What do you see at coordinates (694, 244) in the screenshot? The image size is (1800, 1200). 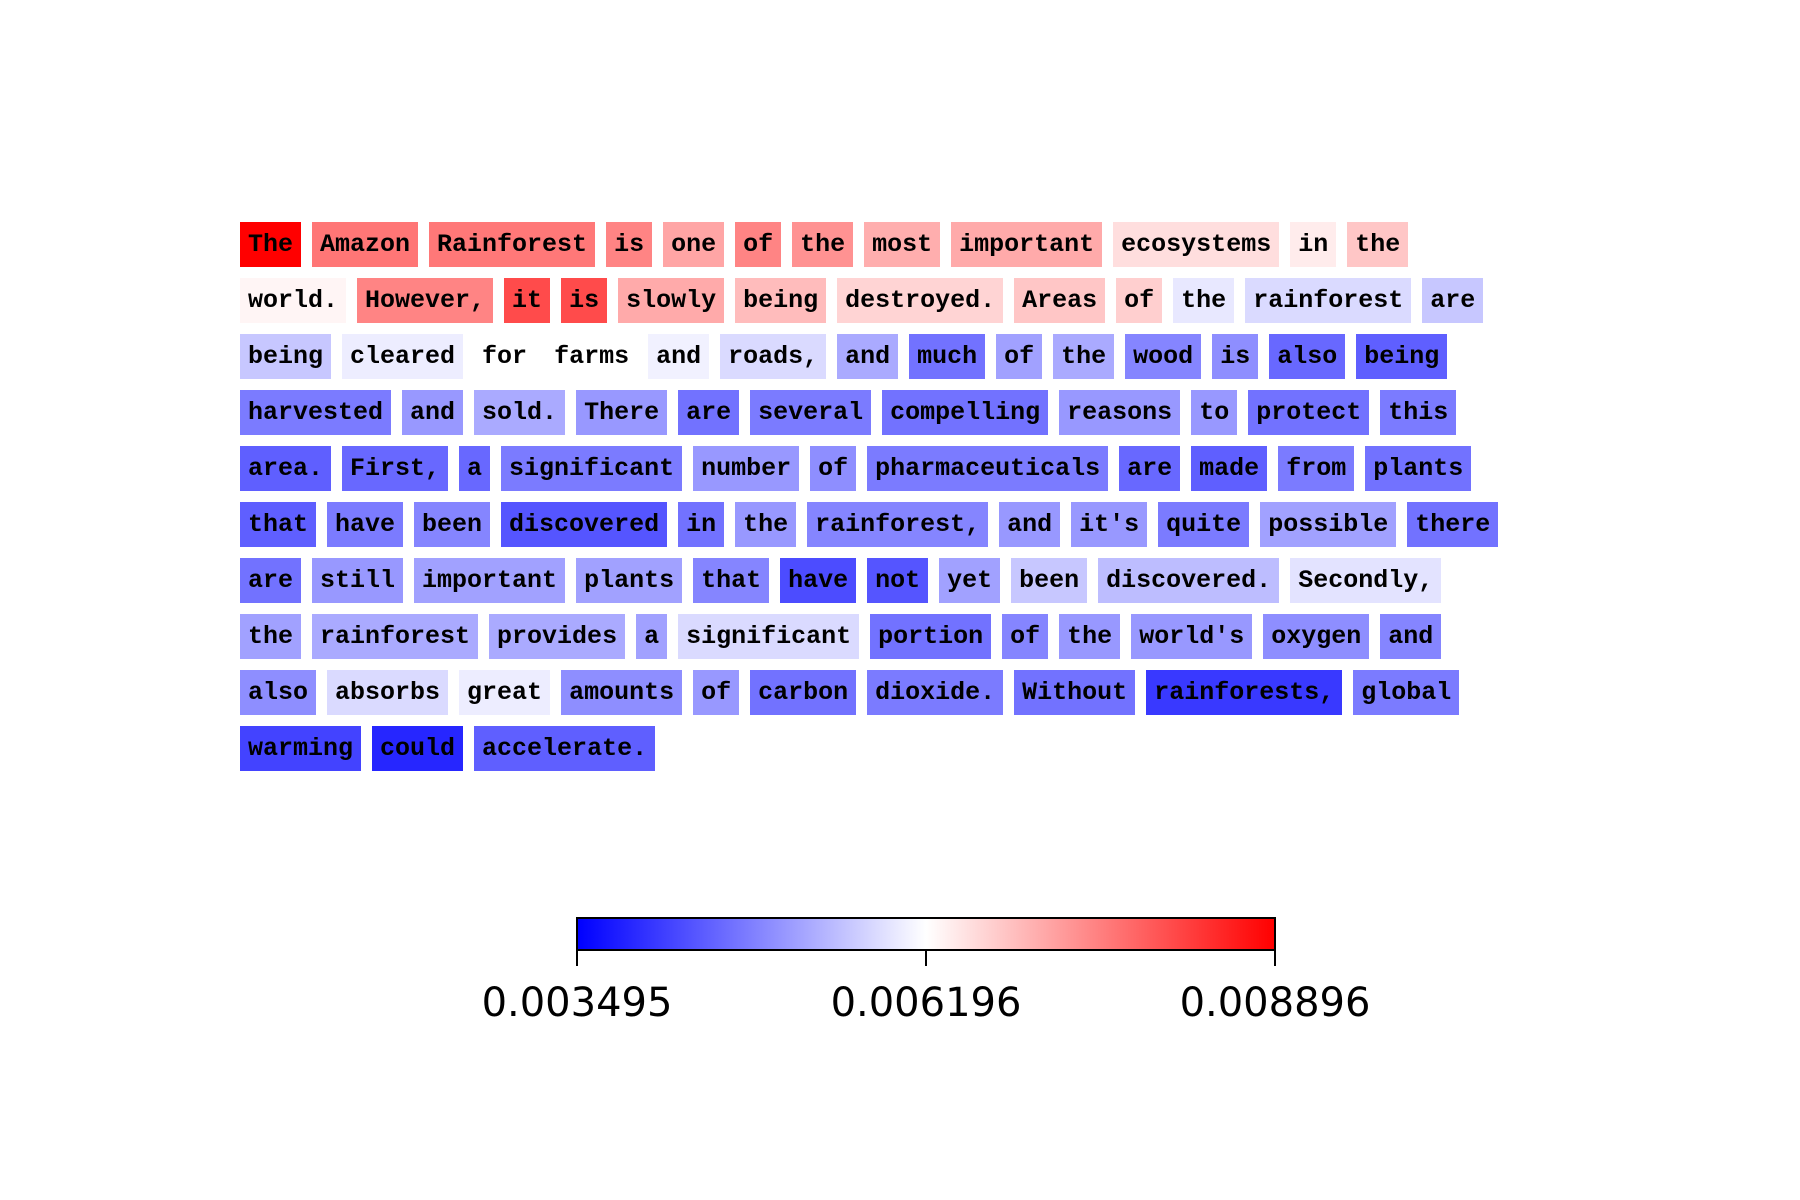 I see `token: one` at bounding box center [694, 244].